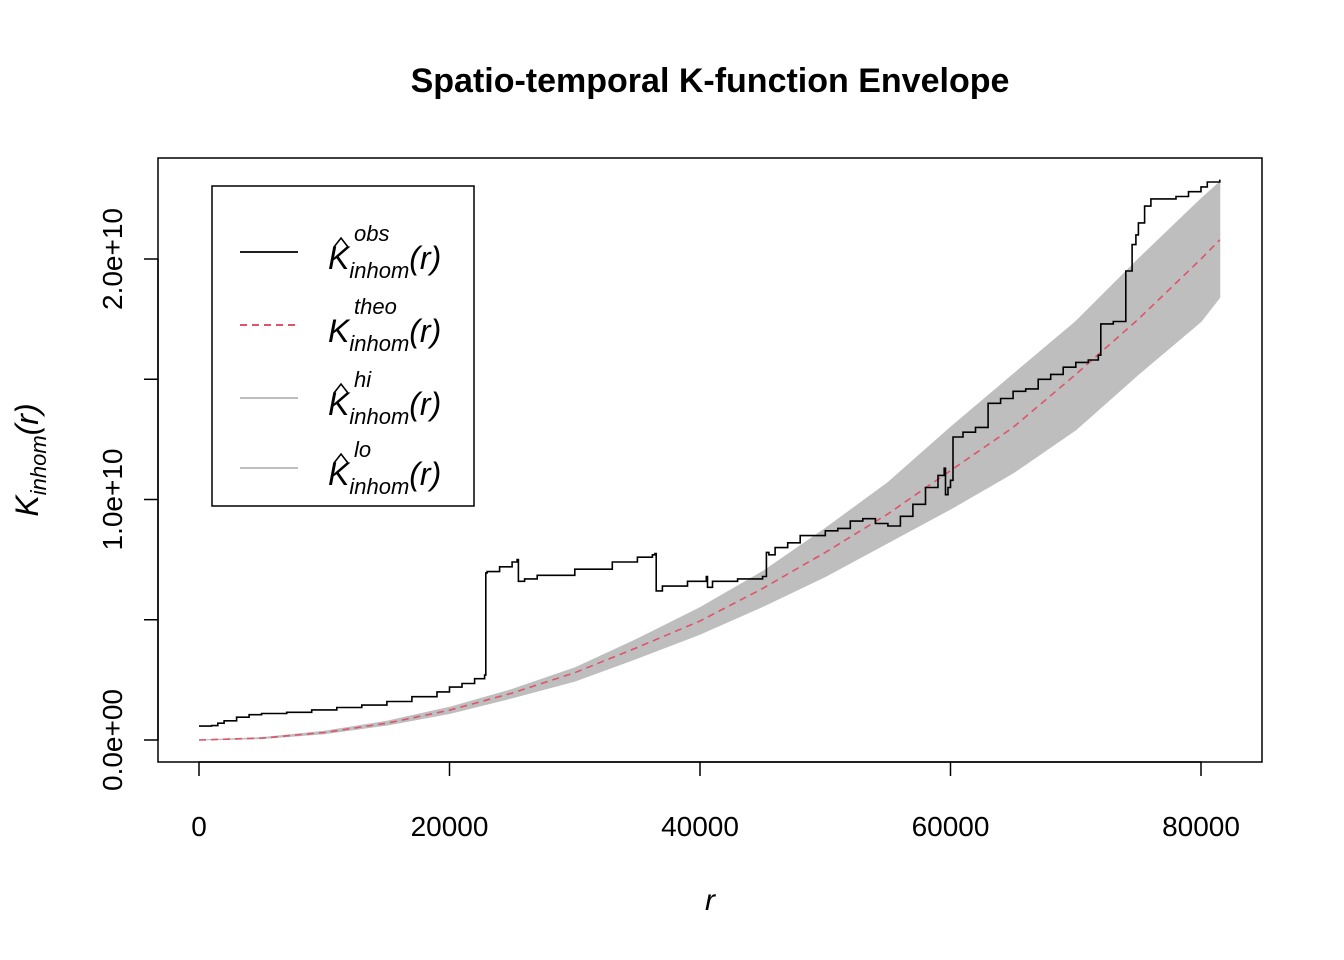 The image size is (1344, 960). Describe the element at coordinates (112, 740) in the screenshot. I see `y-tick-label: 0.0e+00` at that location.